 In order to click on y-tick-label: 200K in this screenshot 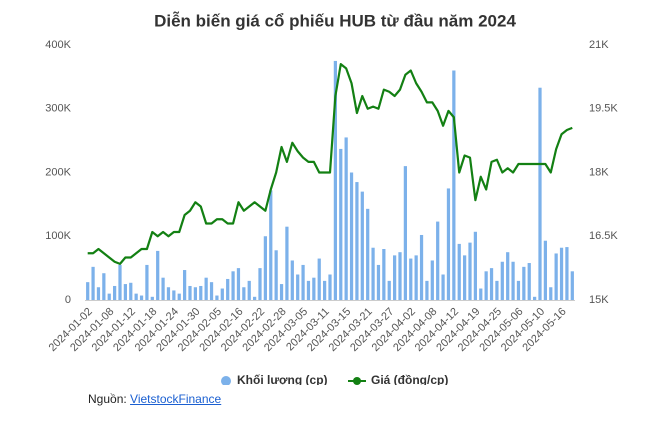, I will do `click(58, 172)`.